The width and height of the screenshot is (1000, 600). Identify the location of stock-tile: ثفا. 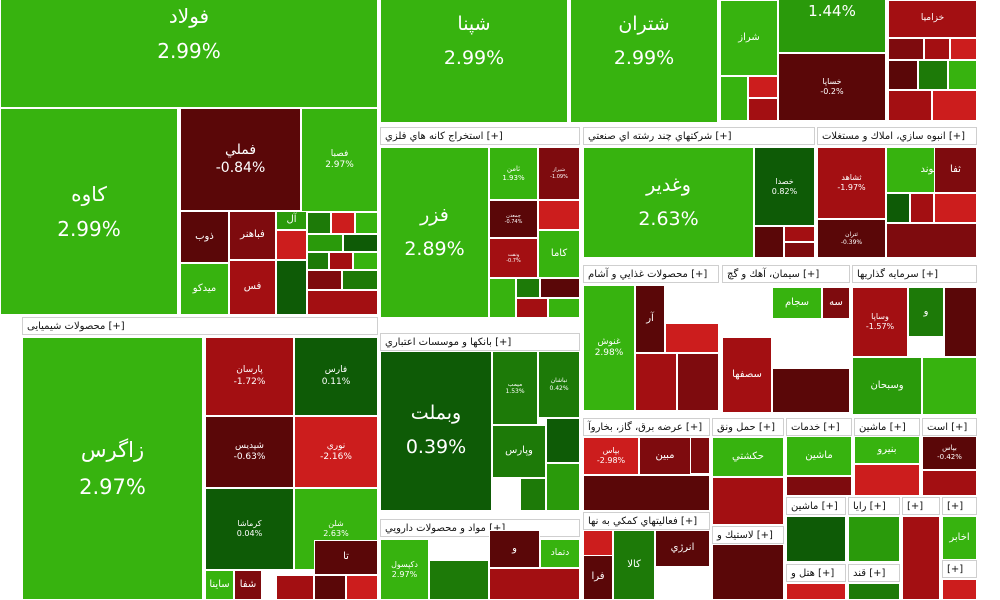
(955, 170).